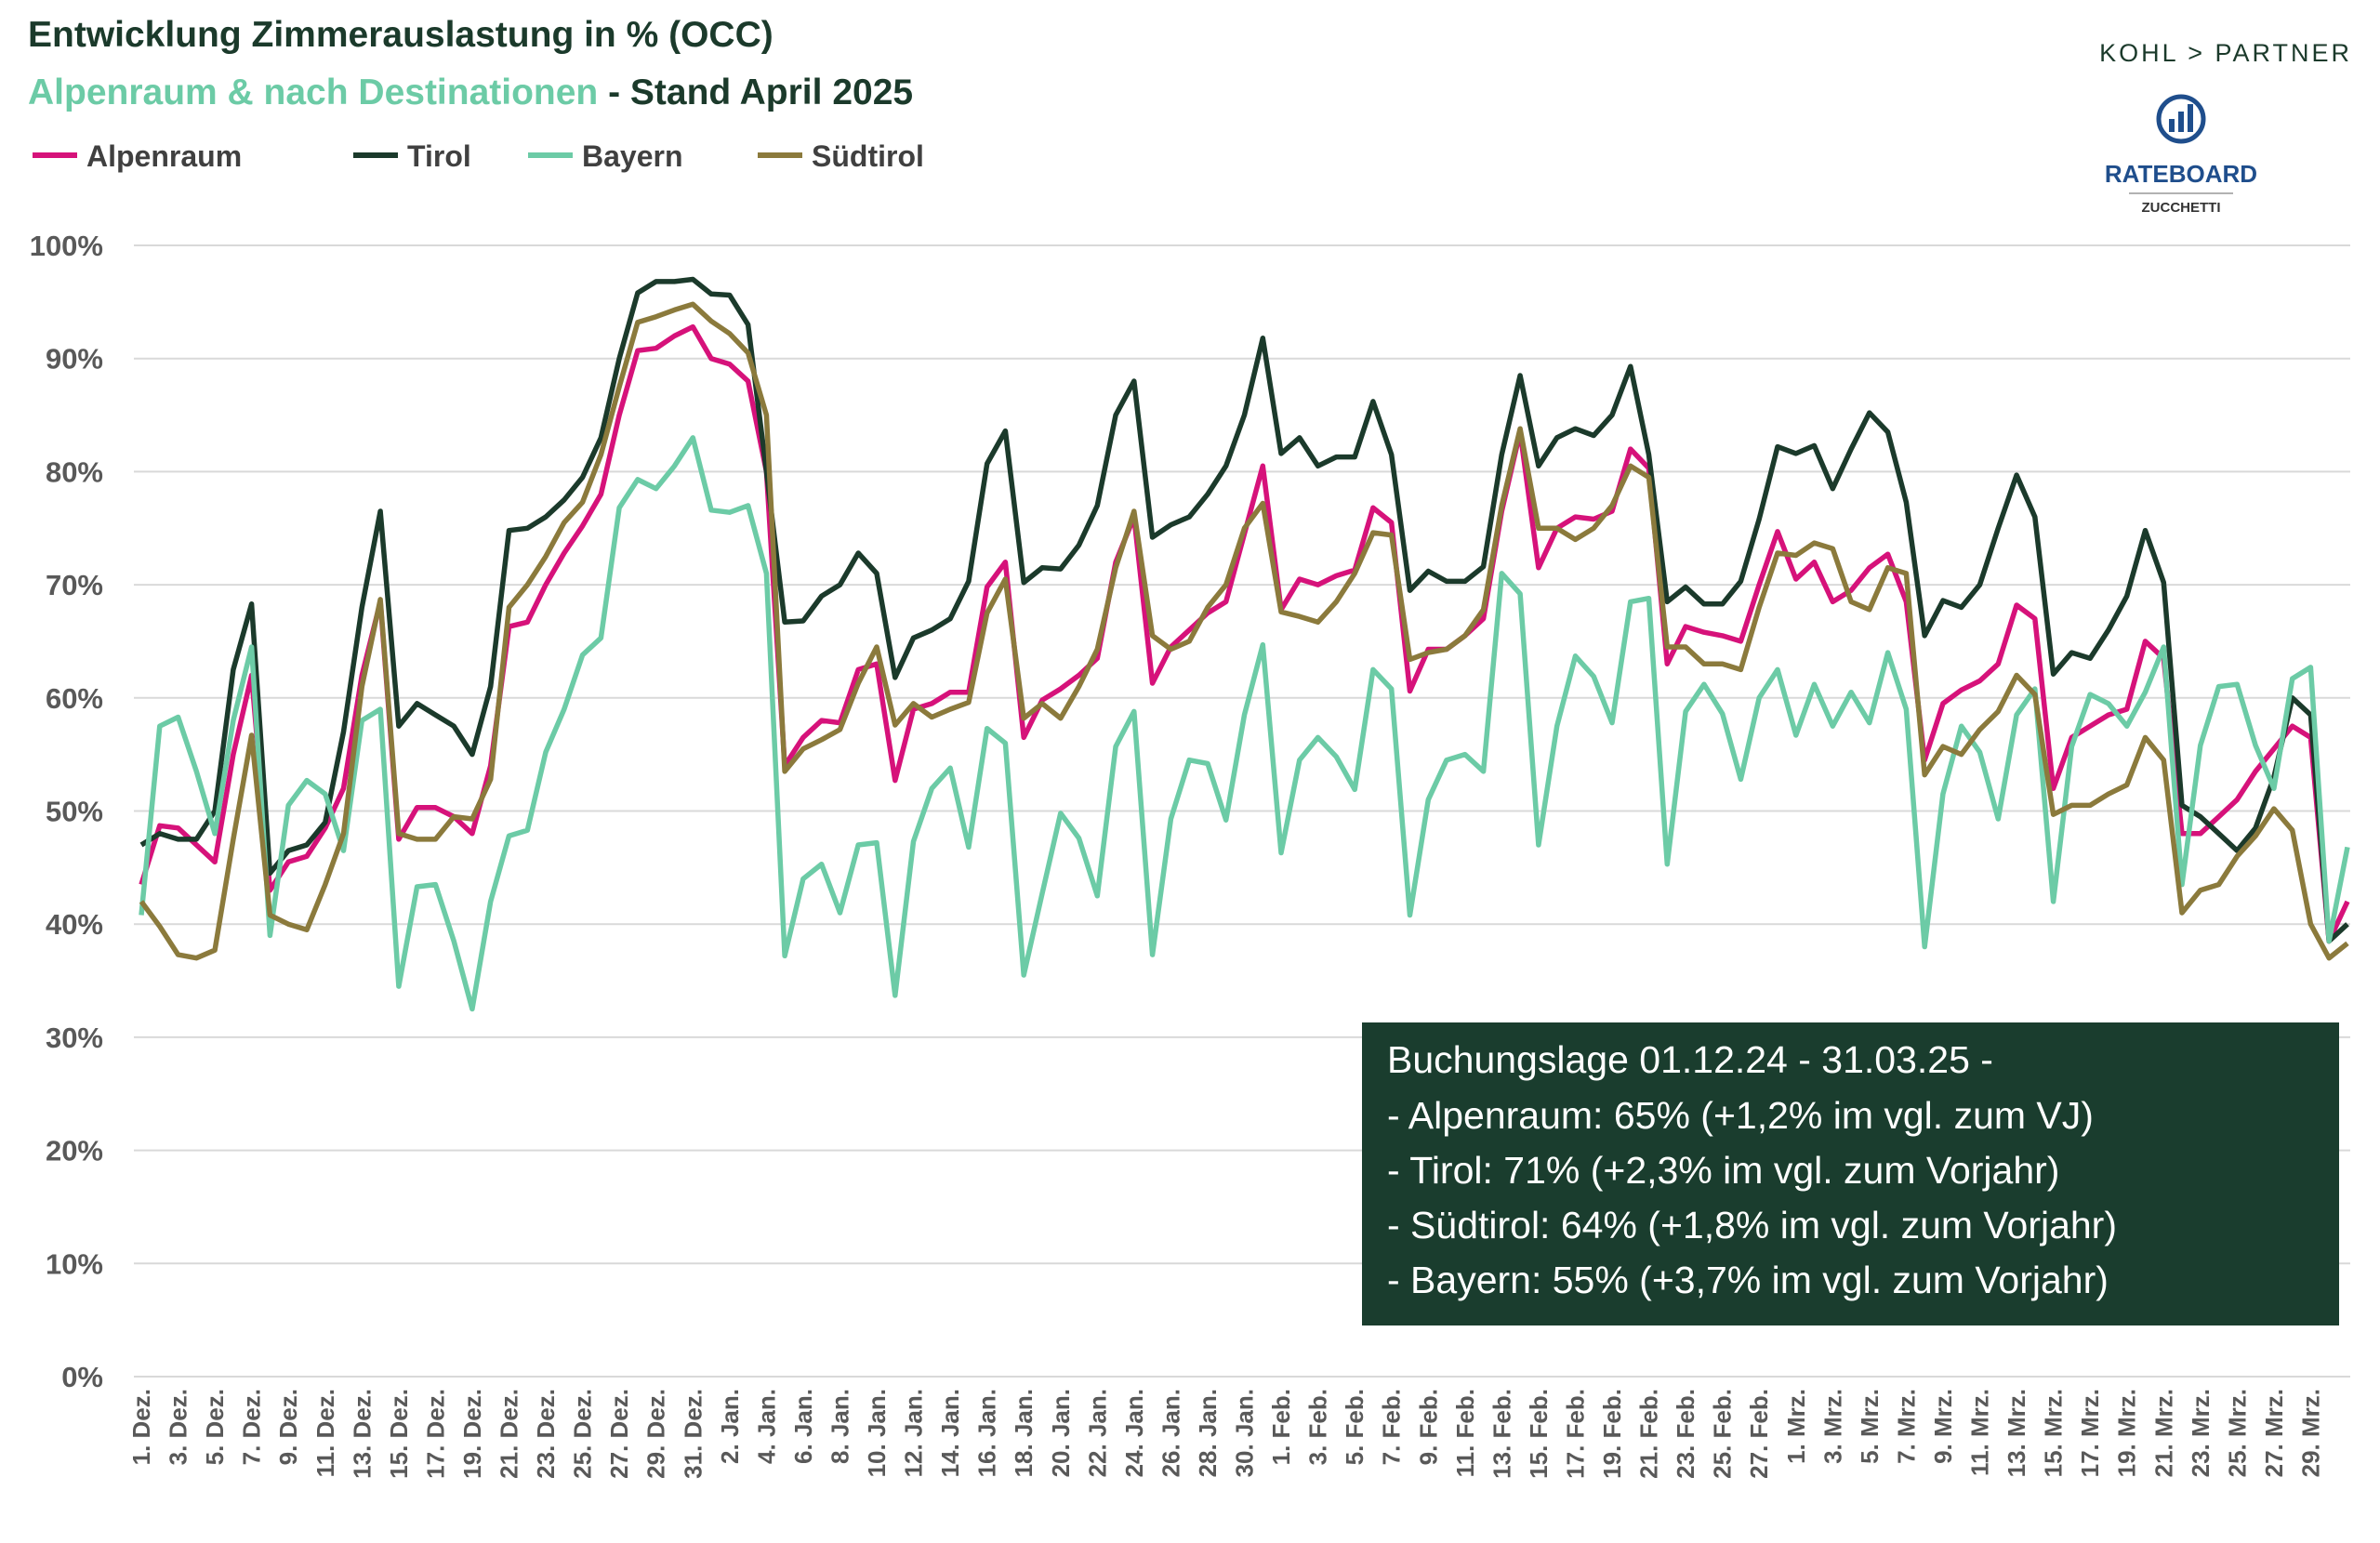 This screenshot has width=2380, height=1543. What do you see at coordinates (656, 1434) in the screenshot?
I see `x-tick-label: 29. Dez.` at bounding box center [656, 1434].